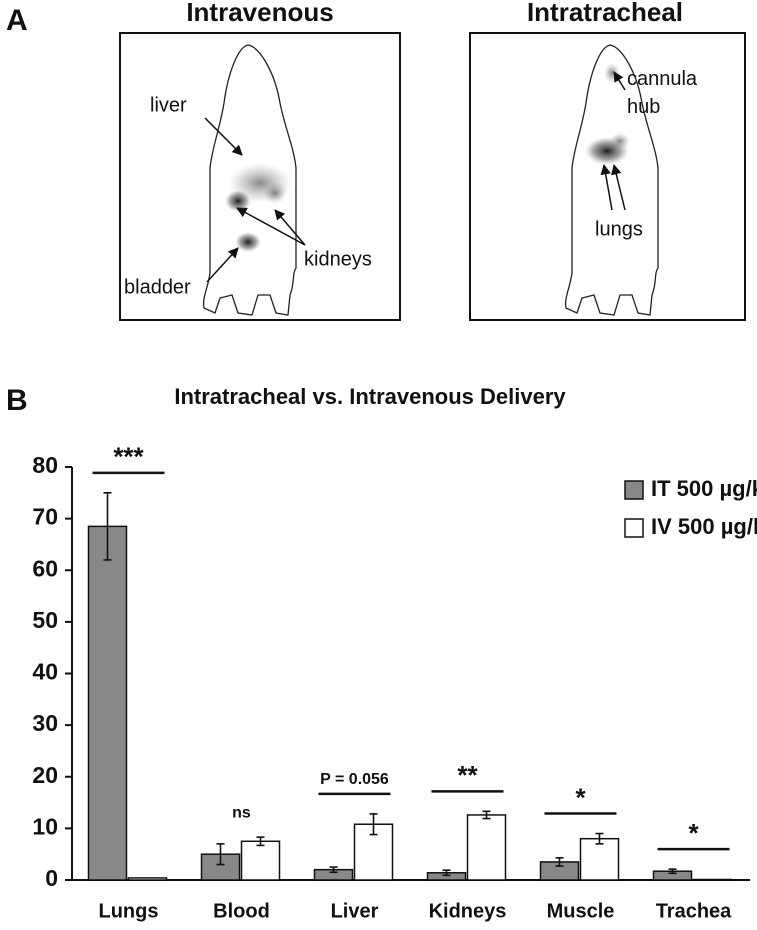 The height and width of the screenshot is (930, 757). What do you see at coordinates (619, 229) in the screenshot?
I see `image-label: lungs` at bounding box center [619, 229].